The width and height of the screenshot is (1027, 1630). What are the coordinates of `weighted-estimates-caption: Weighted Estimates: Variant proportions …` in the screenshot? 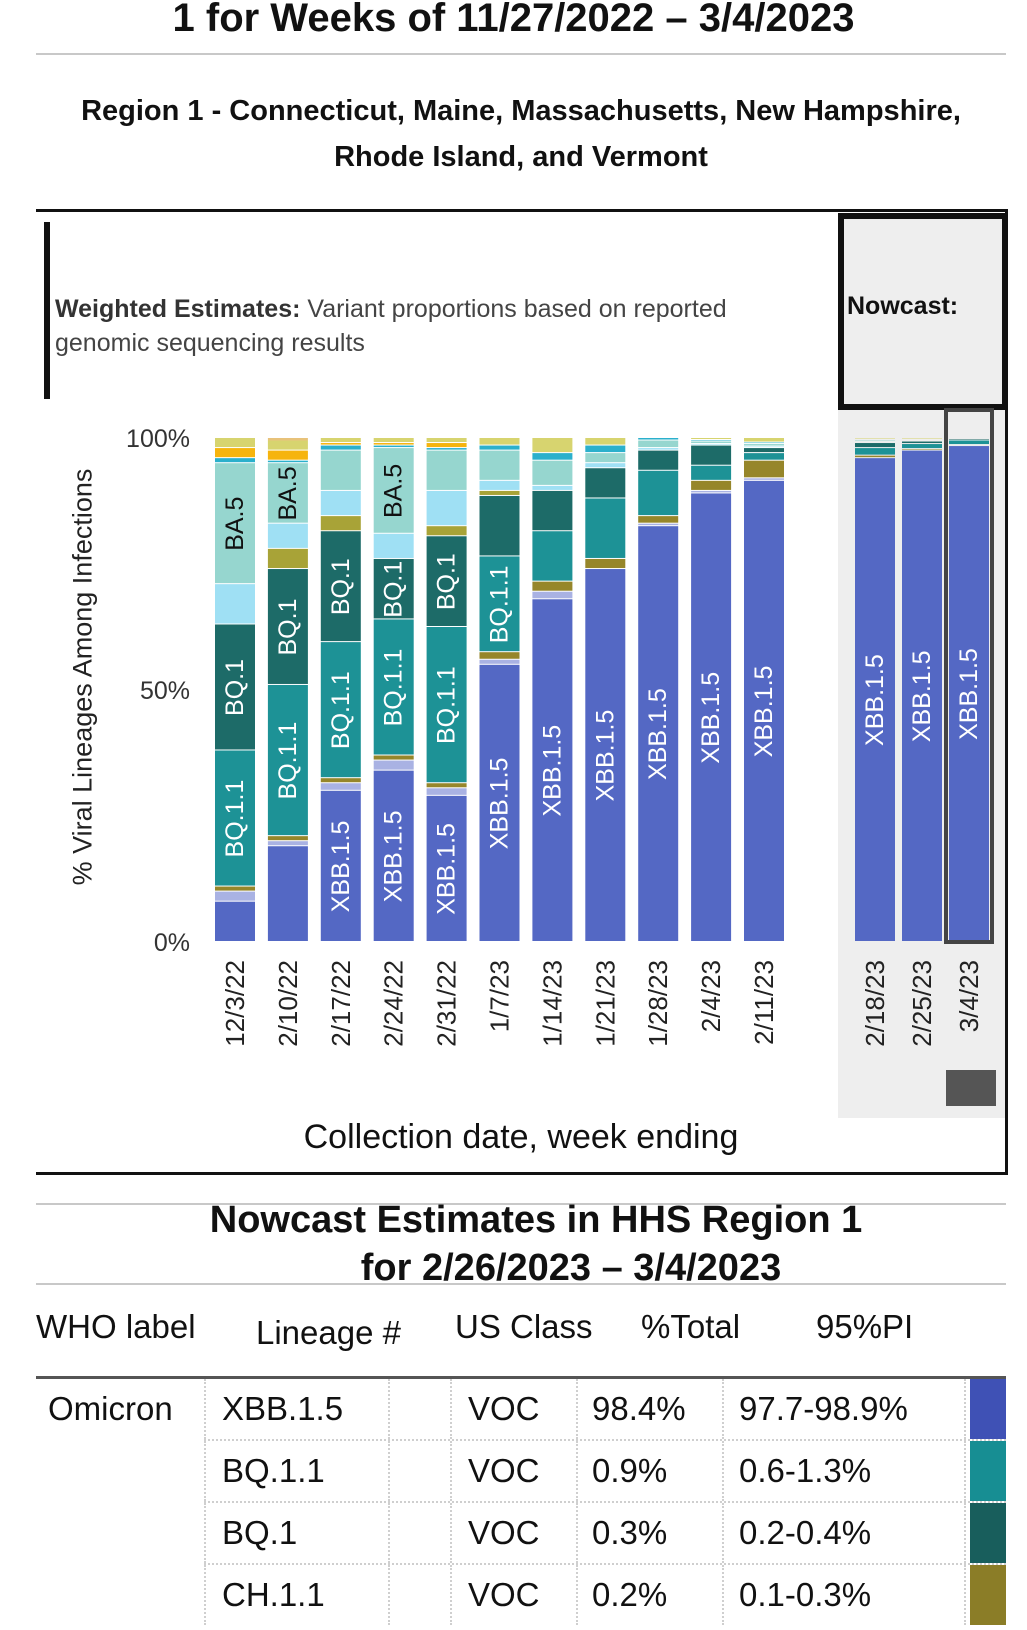 It's located at (400, 326).